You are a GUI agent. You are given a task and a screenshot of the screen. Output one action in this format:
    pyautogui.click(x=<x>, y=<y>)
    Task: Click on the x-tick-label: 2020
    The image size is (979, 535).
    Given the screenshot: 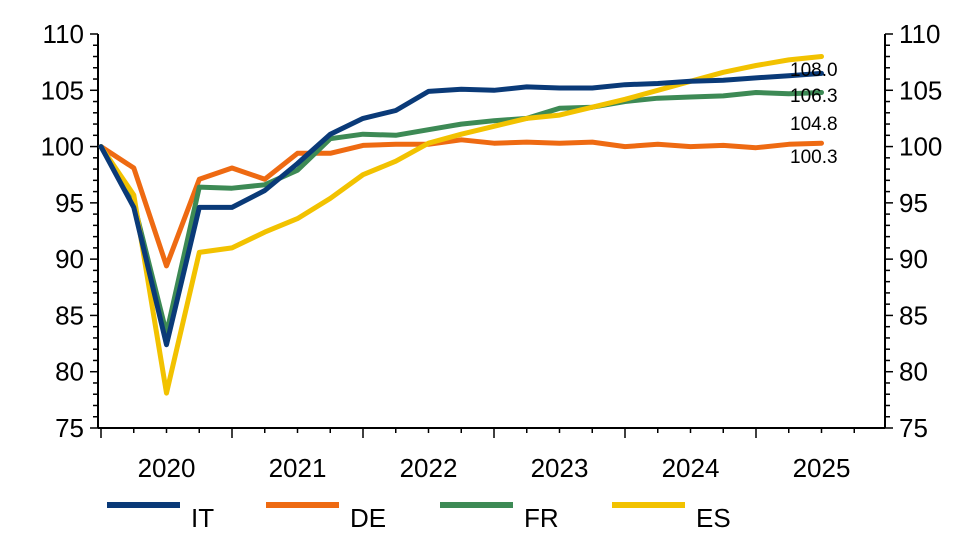 What is the action you would take?
    pyautogui.click(x=167, y=468)
    